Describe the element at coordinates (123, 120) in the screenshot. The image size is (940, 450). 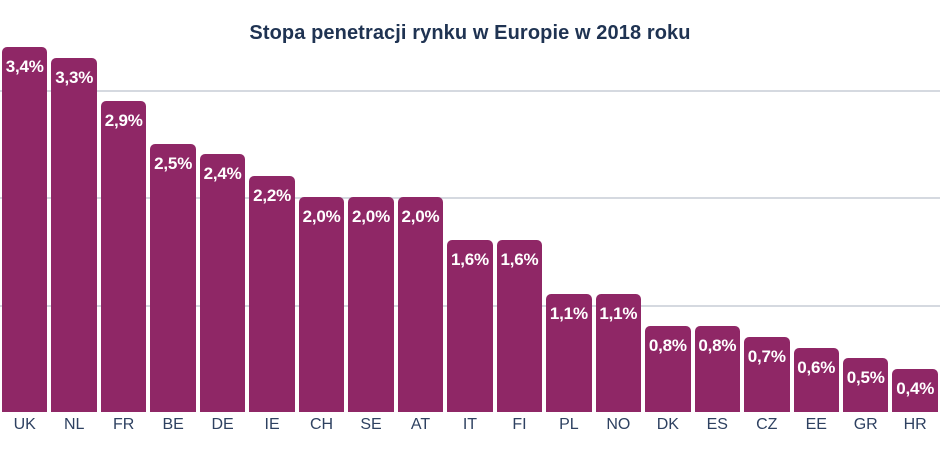
I see `bar-value-label-FR: 2,9%` at that location.